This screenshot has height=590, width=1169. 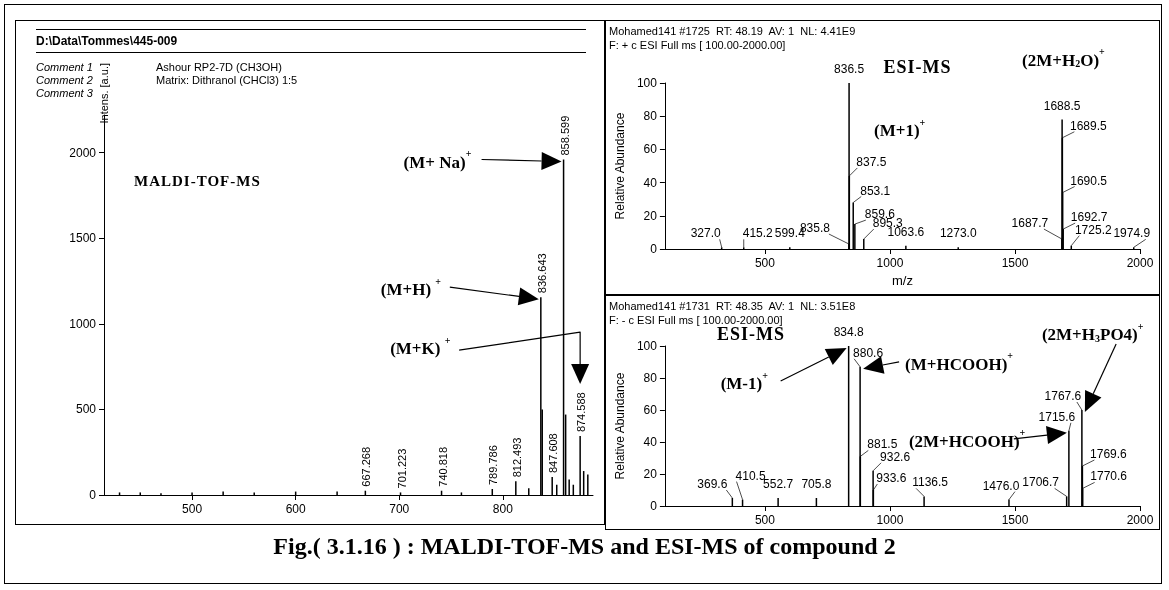 I want to click on text: Comment 3, so click(x=64, y=93).